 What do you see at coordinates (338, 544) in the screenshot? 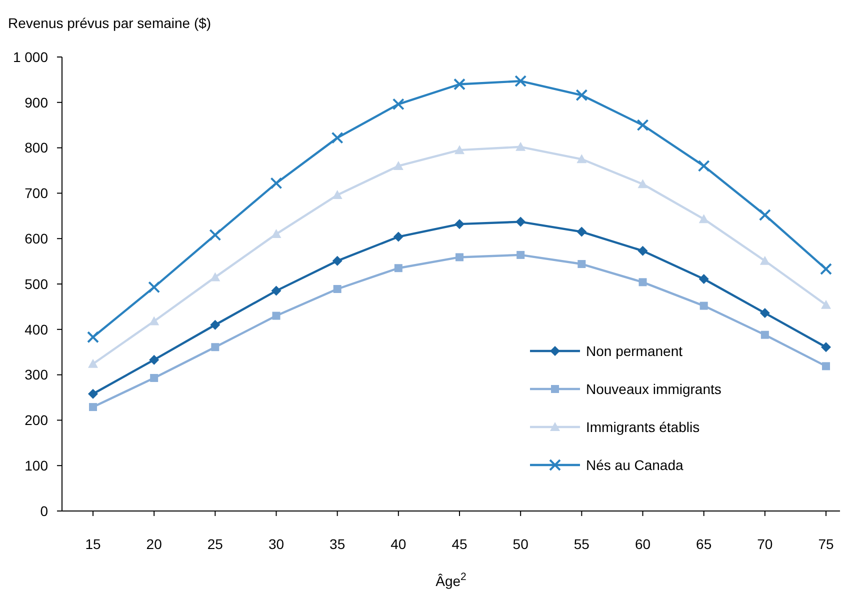
I see `x-tick-label: 35` at bounding box center [338, 544].